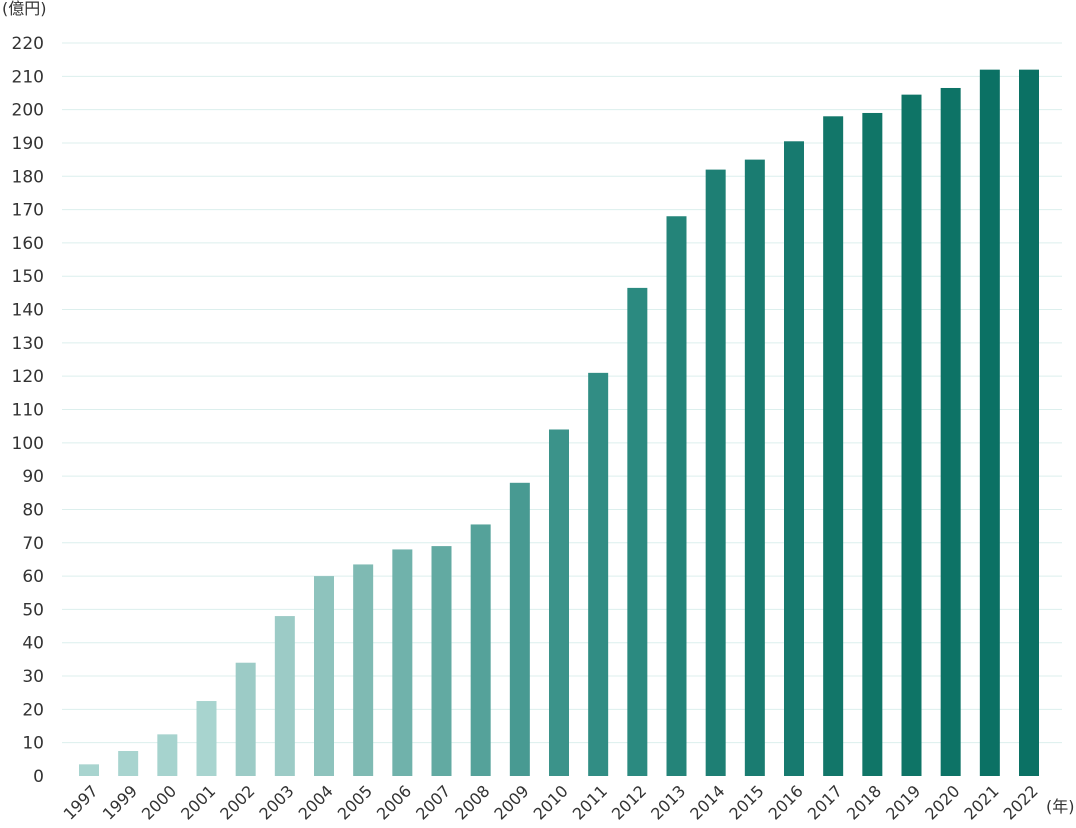 The height and width of the screenshot is (828, 1076). Describe the element at coordinates (480, 650) in the screenshot. I see `bar-2008` at that location.